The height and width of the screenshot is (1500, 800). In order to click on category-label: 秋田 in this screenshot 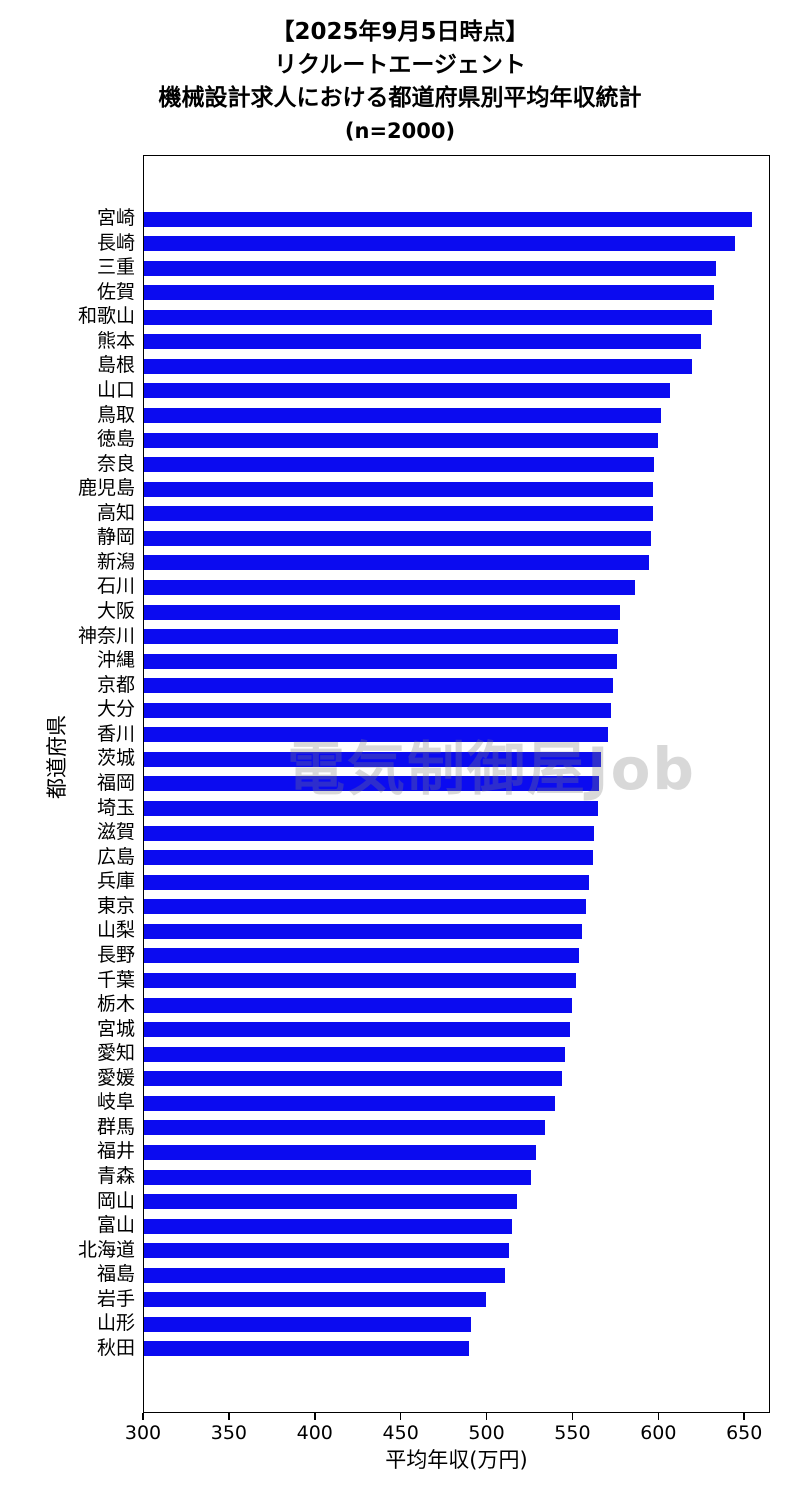, I will do `click(115, 1347)`.